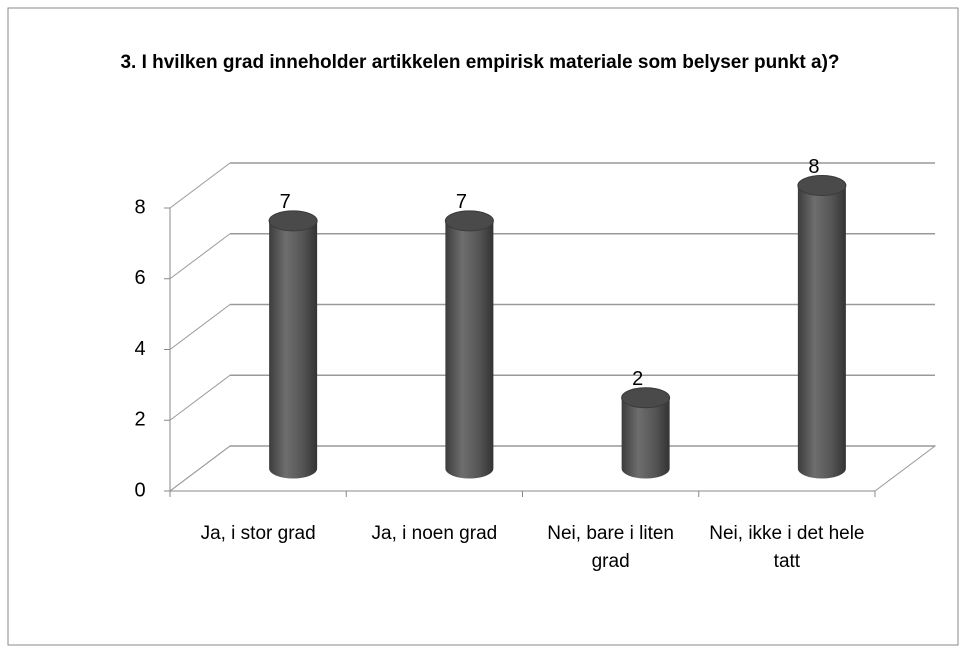 The image size is (965, 651). Describe the element at coordinates (139, 490) in the screenshot. I see `y-tick-label: 0` at that location.